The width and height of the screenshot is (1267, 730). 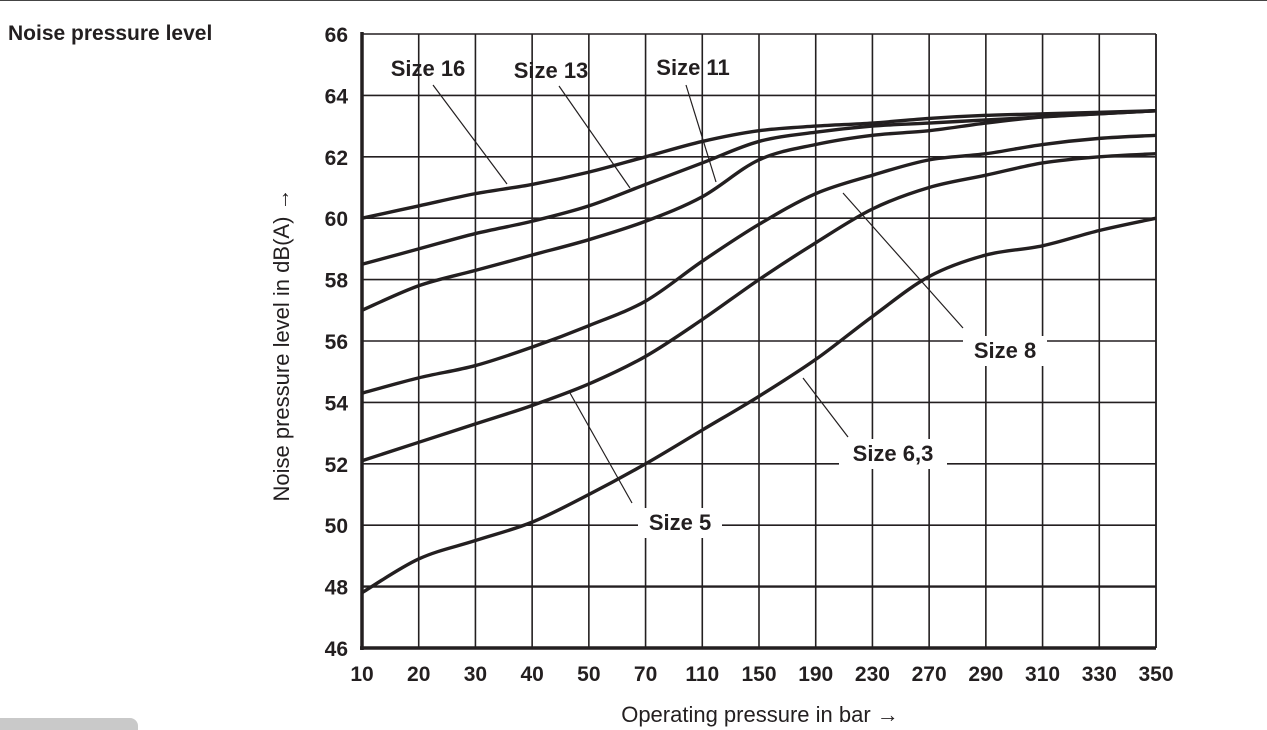 I want to click on y-tick-label: 46, so click(x=336, y=649).